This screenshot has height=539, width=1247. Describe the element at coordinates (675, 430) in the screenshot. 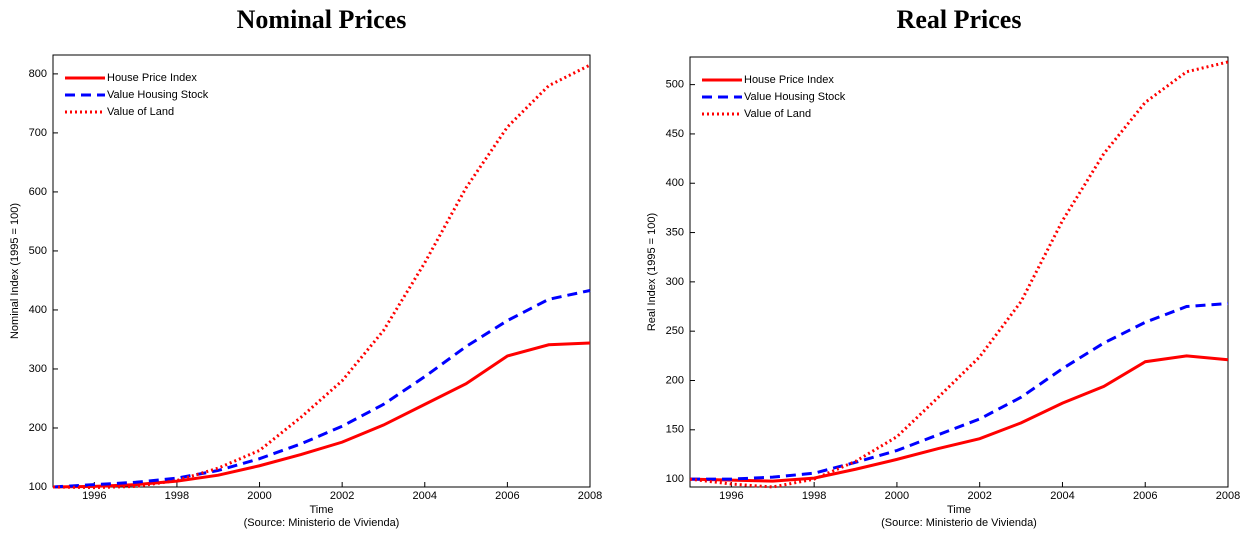

I see `y-tick-label: 150` at that location.